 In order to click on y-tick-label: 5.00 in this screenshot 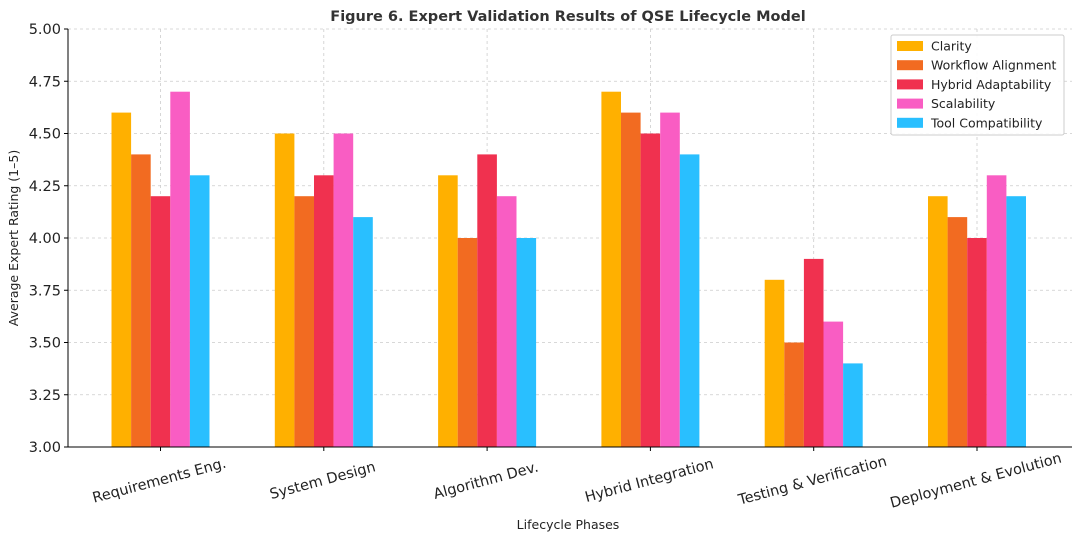, I will do `click(45, 30)`.